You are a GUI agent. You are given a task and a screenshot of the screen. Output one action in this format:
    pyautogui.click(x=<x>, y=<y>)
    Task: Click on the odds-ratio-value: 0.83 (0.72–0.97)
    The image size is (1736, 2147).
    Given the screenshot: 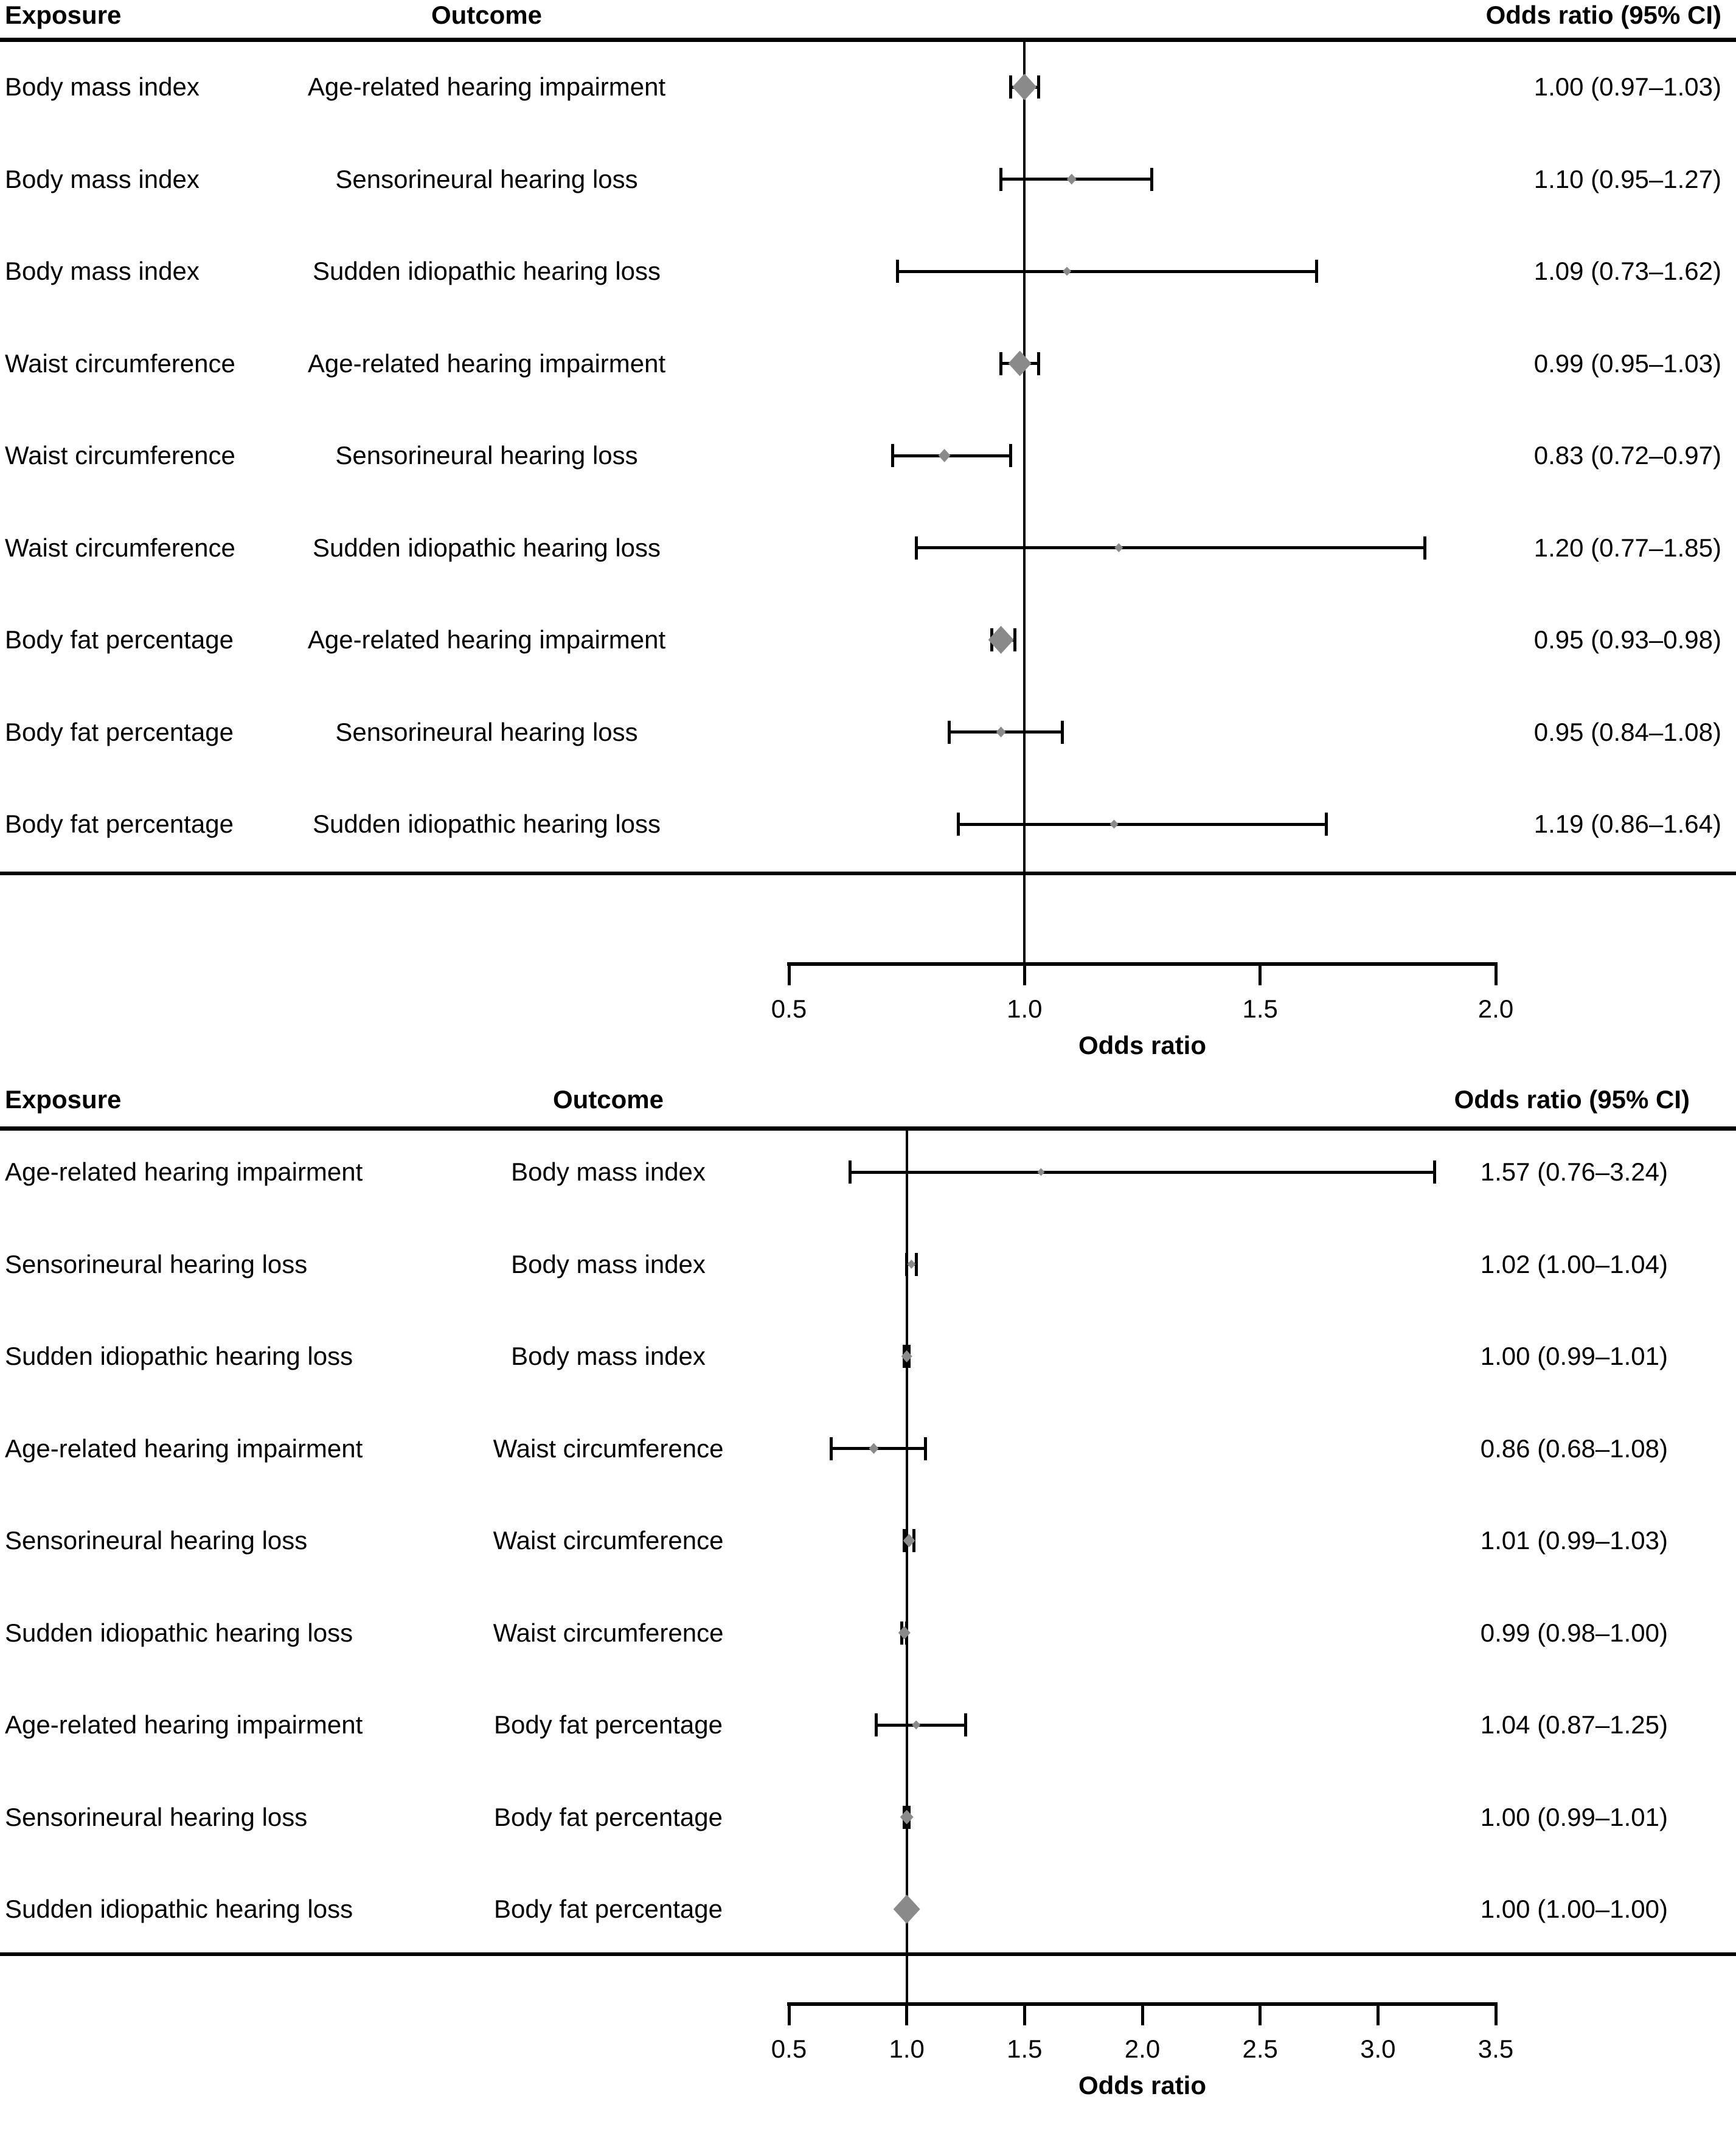 What is the action you would take?
    pyautogui.click(x=1627, y=455)
    